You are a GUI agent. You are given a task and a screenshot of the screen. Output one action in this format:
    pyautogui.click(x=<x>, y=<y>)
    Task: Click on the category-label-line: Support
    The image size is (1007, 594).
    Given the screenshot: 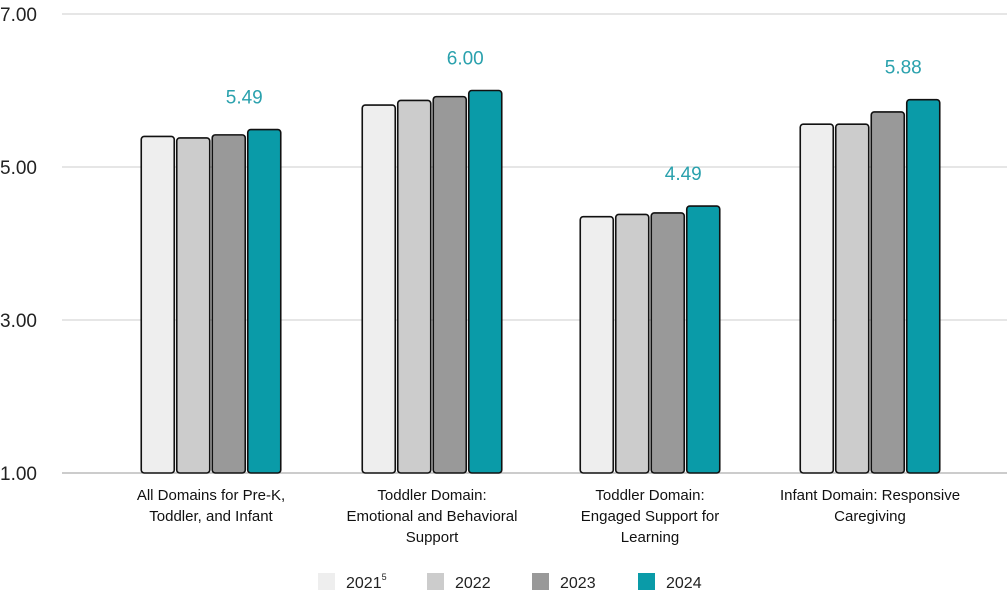 What is the action you would take?
    pyautogui.click(x=432, y=537)
    